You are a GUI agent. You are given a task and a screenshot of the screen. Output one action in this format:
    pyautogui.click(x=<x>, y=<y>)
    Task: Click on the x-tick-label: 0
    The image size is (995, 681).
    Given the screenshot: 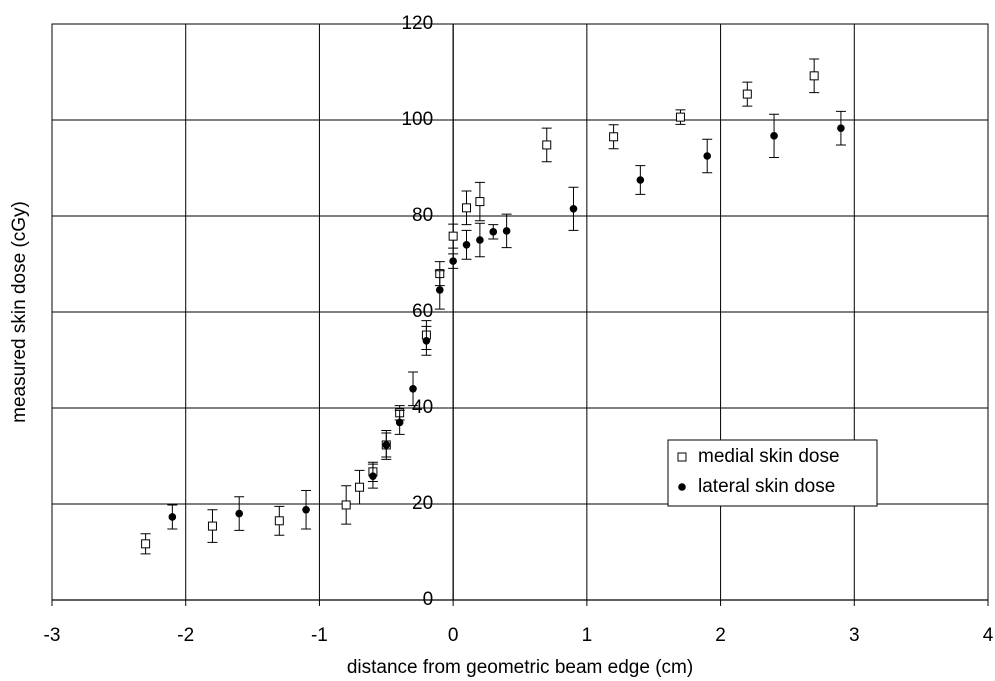 What is the action you would take?
    pyautogui.click(x=453, y=635)
    